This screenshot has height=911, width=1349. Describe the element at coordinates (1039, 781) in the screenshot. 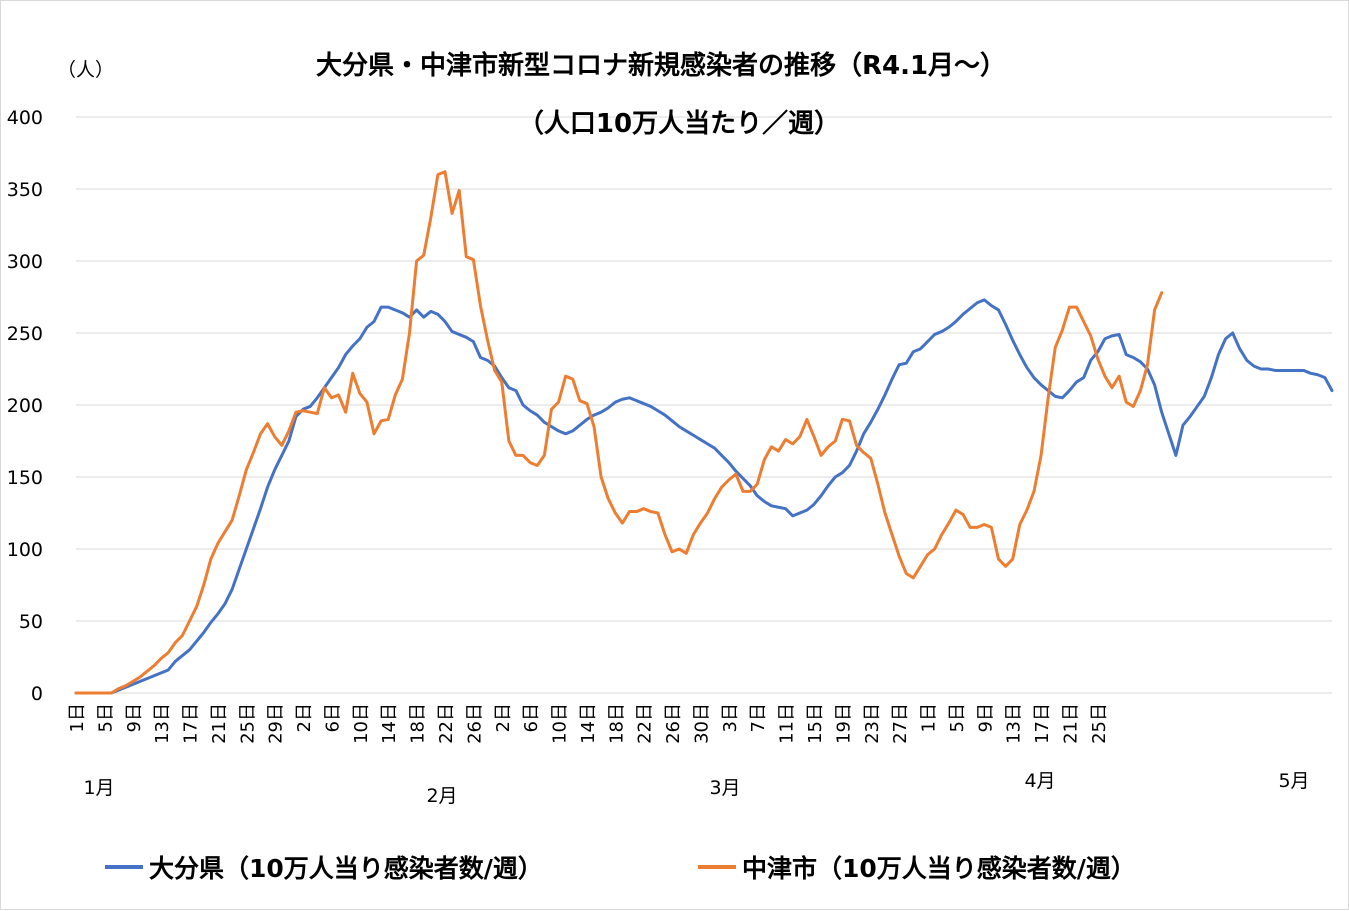

I see `month-label: 4月` at that location.